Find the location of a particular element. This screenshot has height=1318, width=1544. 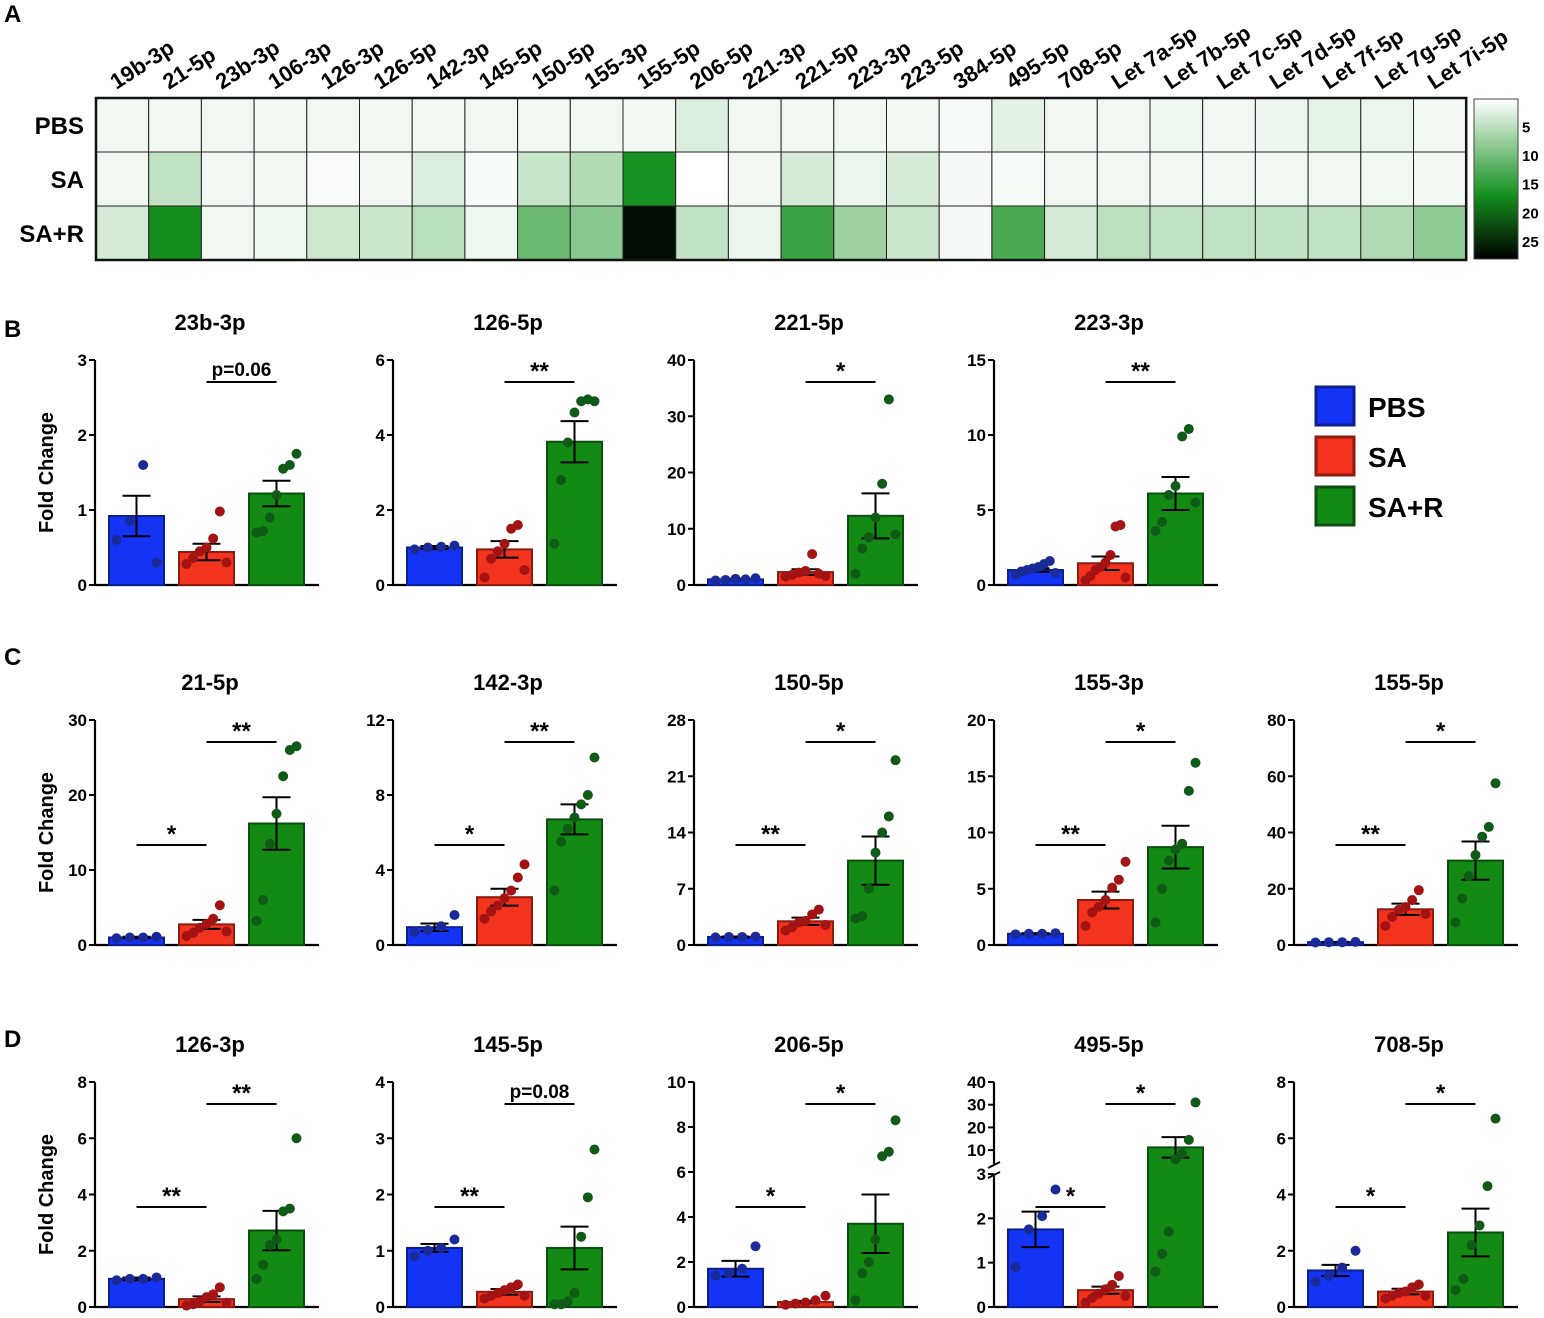

bar-chart-223-3p: 223-3p 0 5 10 15 ** is located at coordinates (1092, 452).